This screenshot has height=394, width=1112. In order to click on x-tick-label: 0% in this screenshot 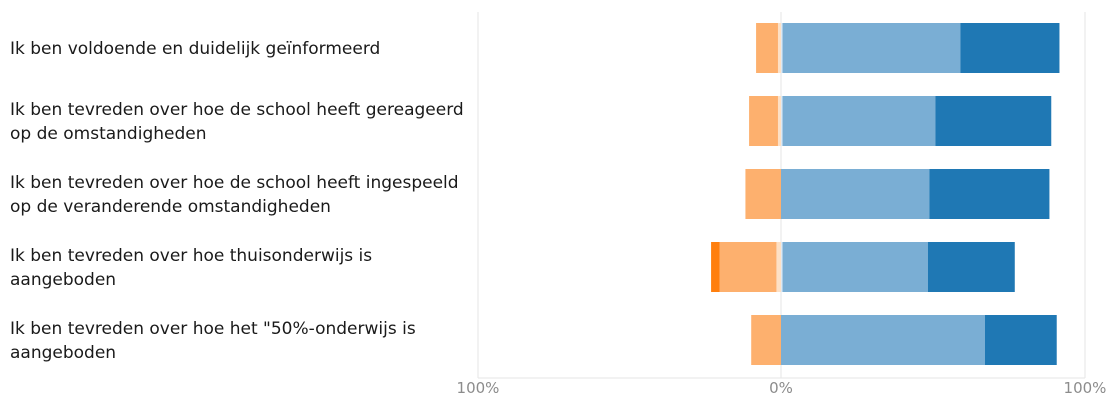, I will do `click(781, 386)`.